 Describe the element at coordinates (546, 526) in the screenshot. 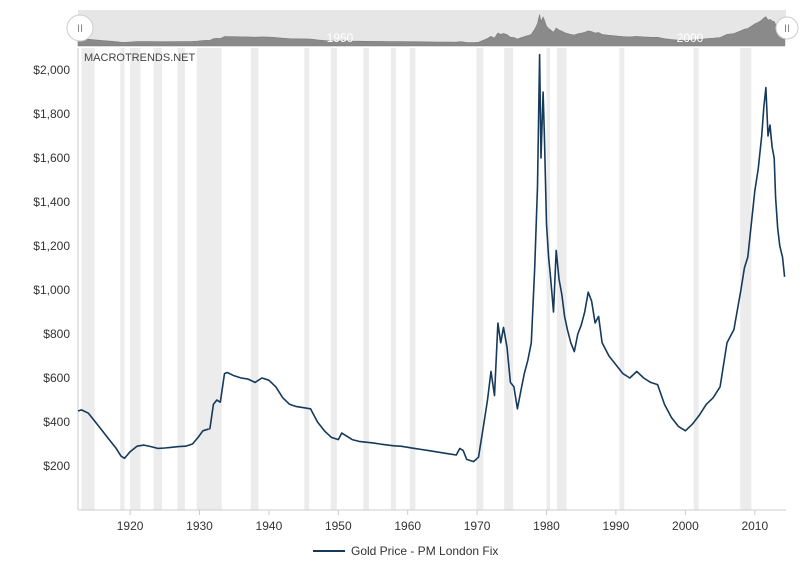

I see `x-tick-label: 1980` at that location.